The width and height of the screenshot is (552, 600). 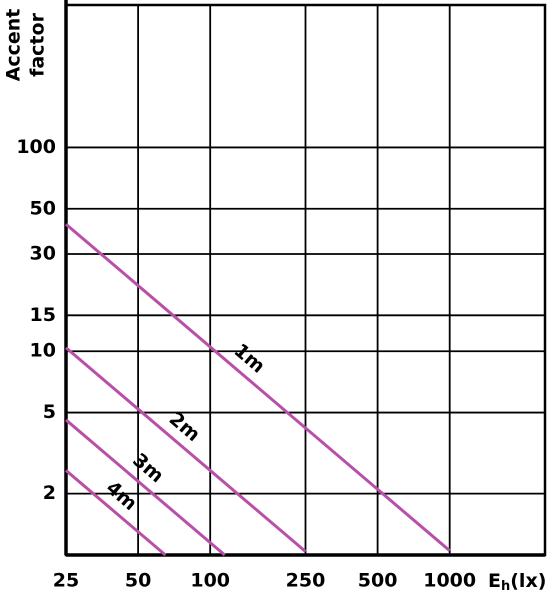 I want to click on x-axis-label-main: E, so click(x=494, y=581).